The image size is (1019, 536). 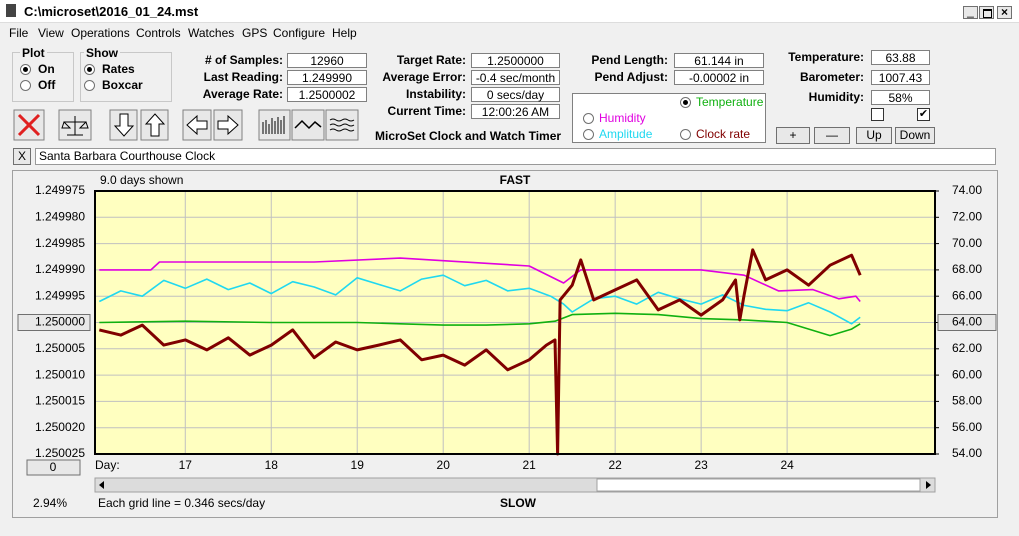 What do you see at coordinates (60, 427) in the screenshot?
I see `y-tick-label: 1.250020` at bounding box center [60, 427].